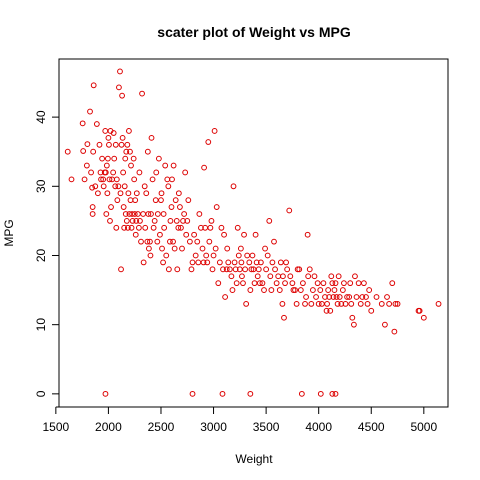 The width and height of the screenshot is (480, 480). What do you see at coordinates (423, 427) in the screenshot?
I see `x-tick-label: 5000` at bounding box center [423, 427].